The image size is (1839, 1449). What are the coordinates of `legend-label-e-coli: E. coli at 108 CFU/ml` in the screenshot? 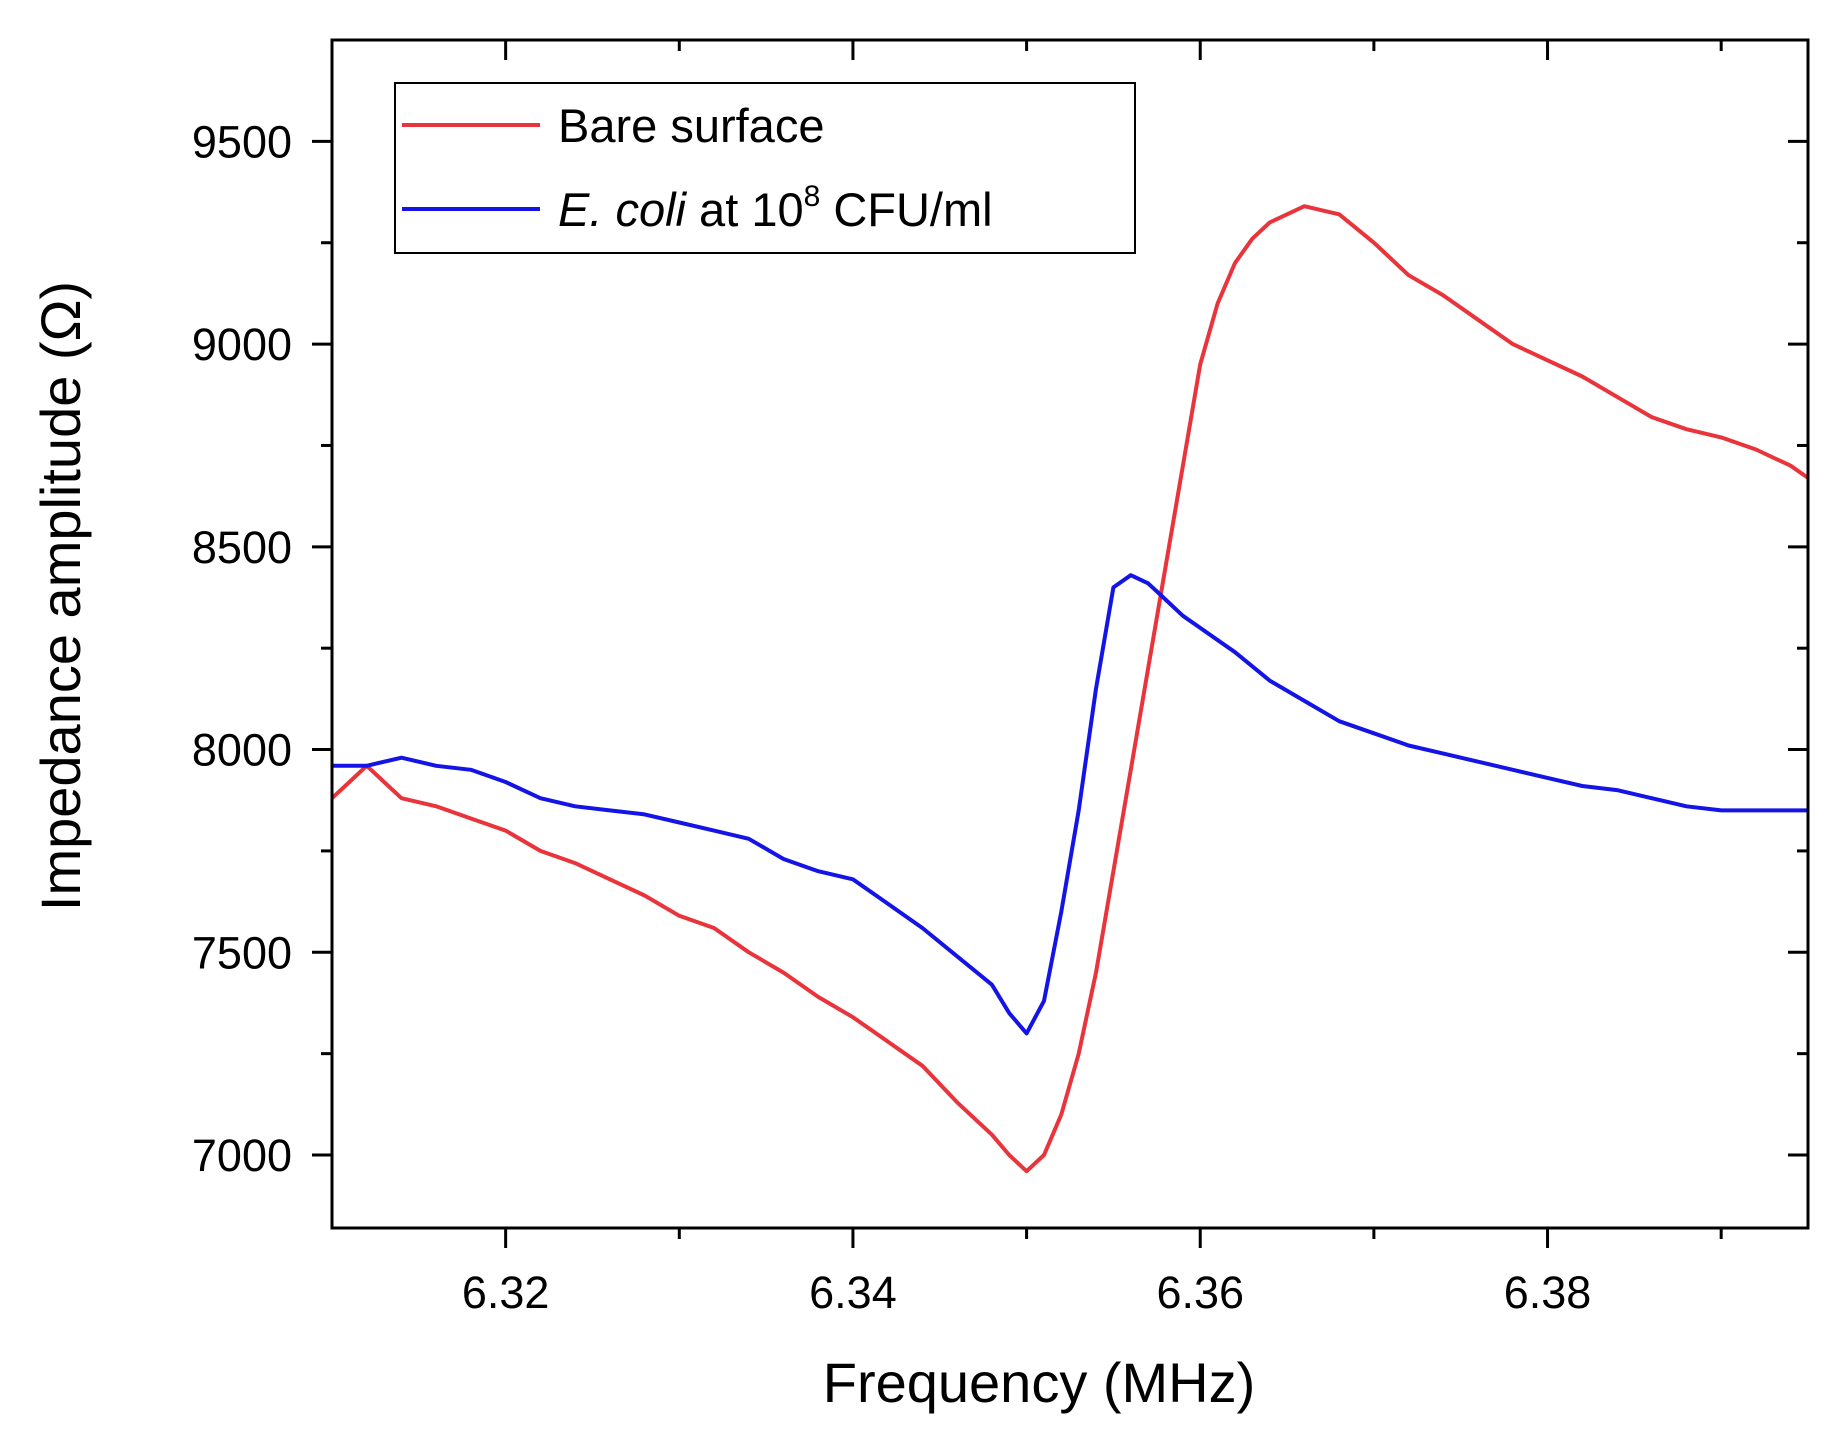 It's located at (775, 208).